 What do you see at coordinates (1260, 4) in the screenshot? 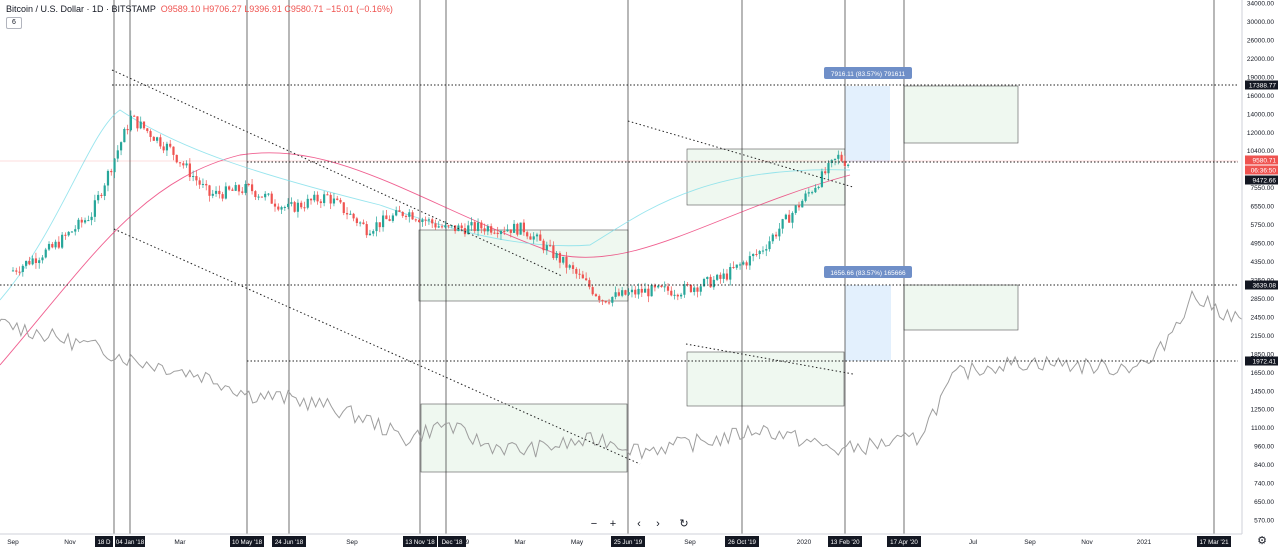
I see `price-tick: 34000.00` at bounding box center [1260, 4].